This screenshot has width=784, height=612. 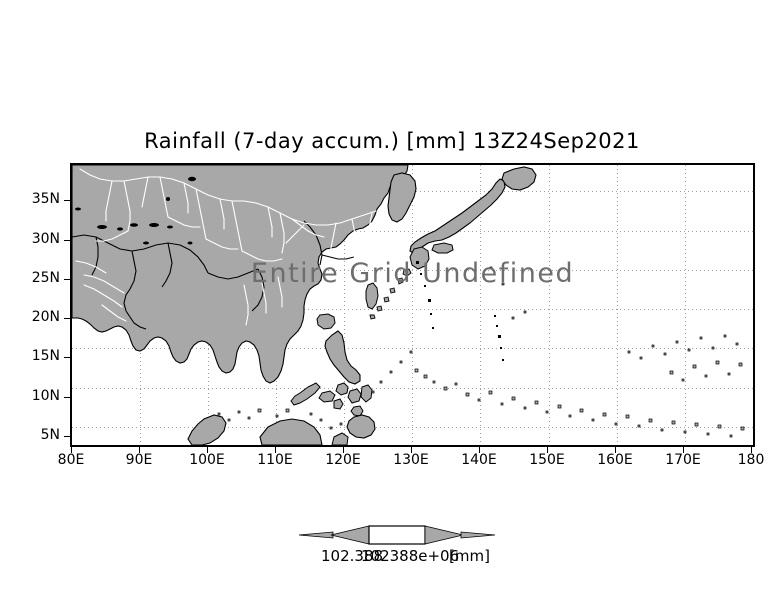 I want to click on colorbar-labels: 102.388 102388e+06 [mm], so click(x=397, y=557).